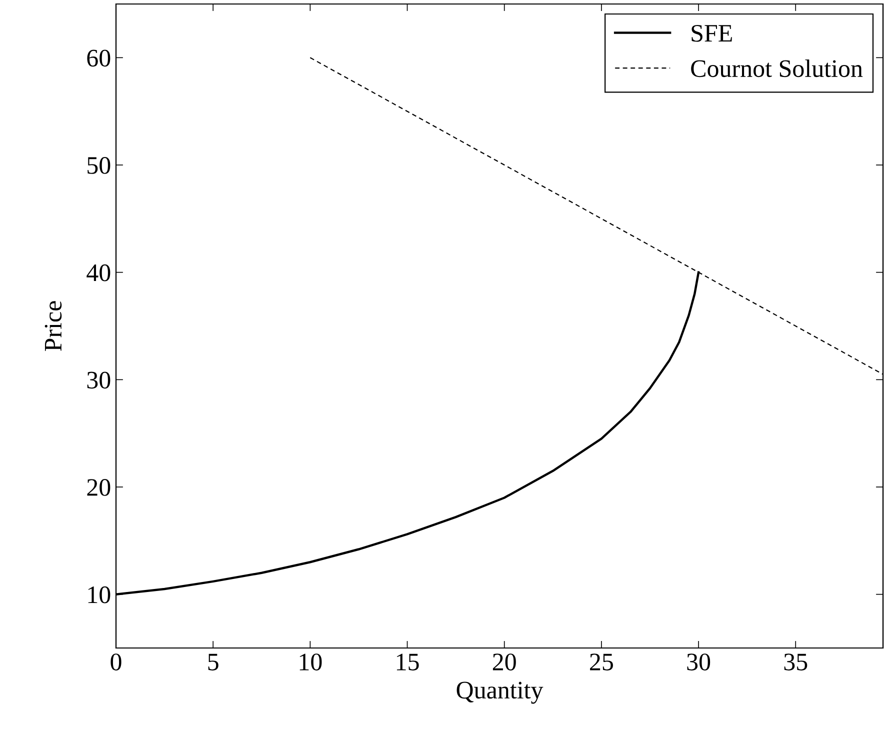 This screenshot has width=884, height=731. I want to click on x-tick-label: 0, so click(116, 662).